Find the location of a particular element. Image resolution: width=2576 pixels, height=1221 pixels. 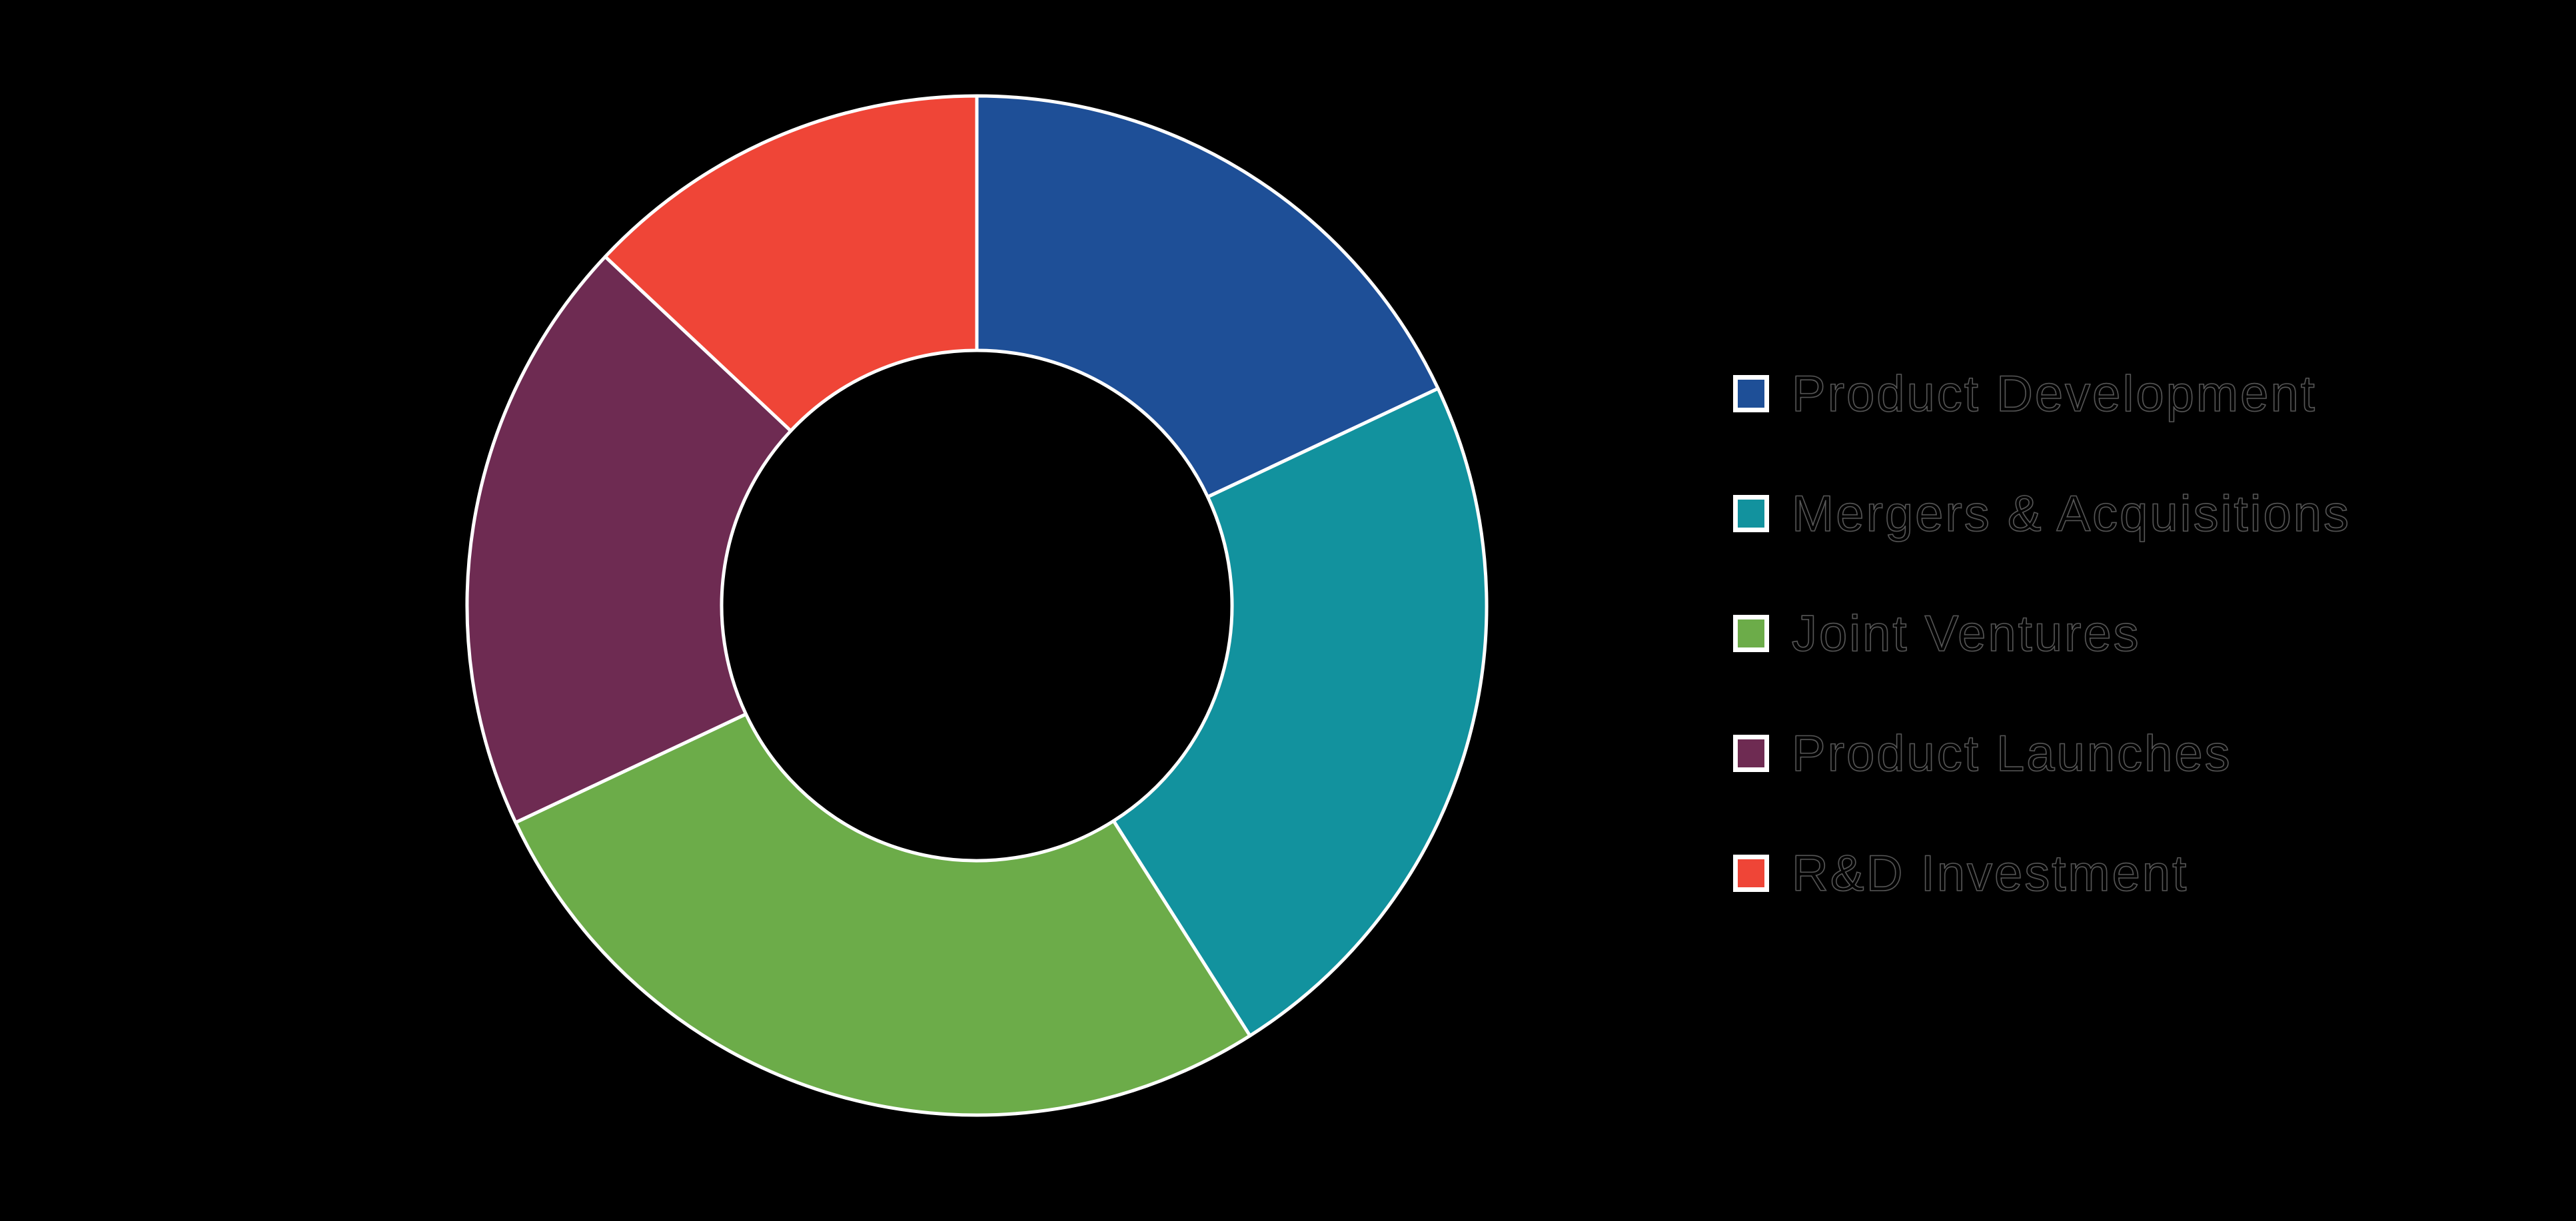

legend-item-product-development: Product Development is located at coordinates (2025, 394).